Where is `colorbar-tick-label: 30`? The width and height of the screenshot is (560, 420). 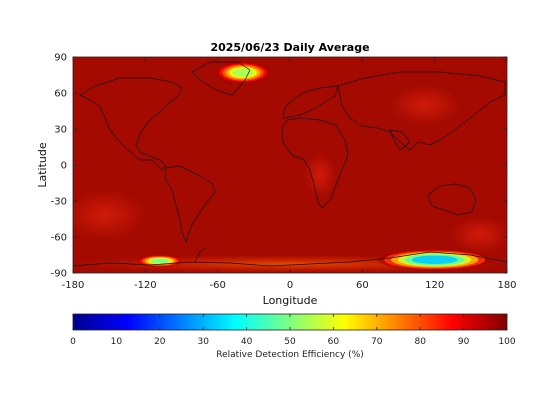
colorbar-tick-label: 30 is located at coordinates (203, 342).